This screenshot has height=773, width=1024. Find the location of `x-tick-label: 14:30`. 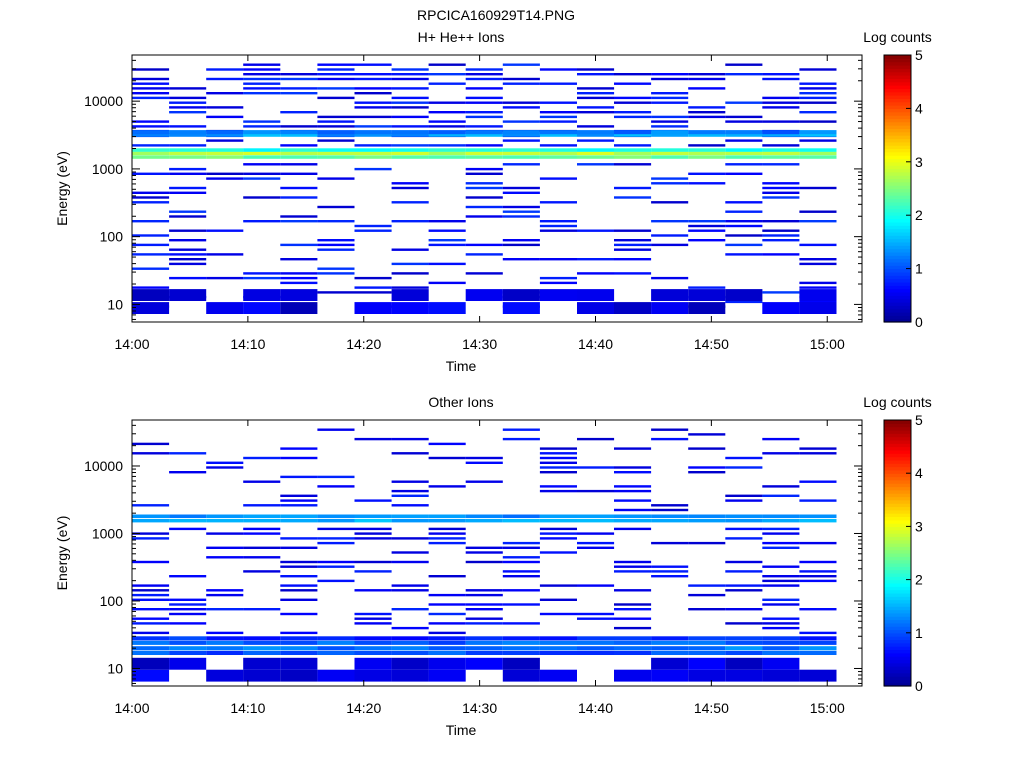

x-tick-label: 14:30 is located at coordinates (479, 708).